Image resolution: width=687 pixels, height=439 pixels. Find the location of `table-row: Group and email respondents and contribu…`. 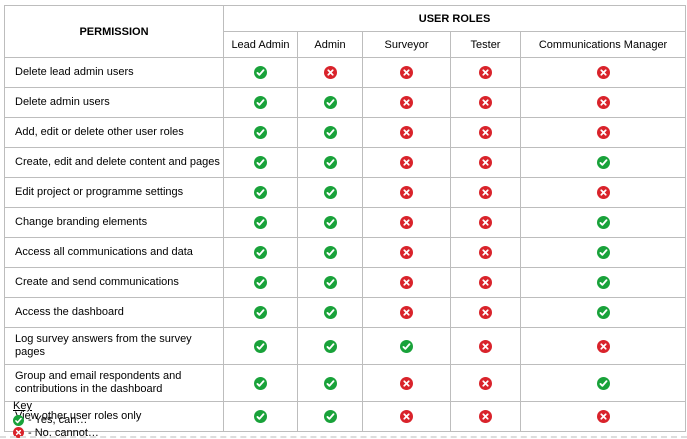

table-row: Group and email respondents and contribu… is located at coordinates (345, 383).